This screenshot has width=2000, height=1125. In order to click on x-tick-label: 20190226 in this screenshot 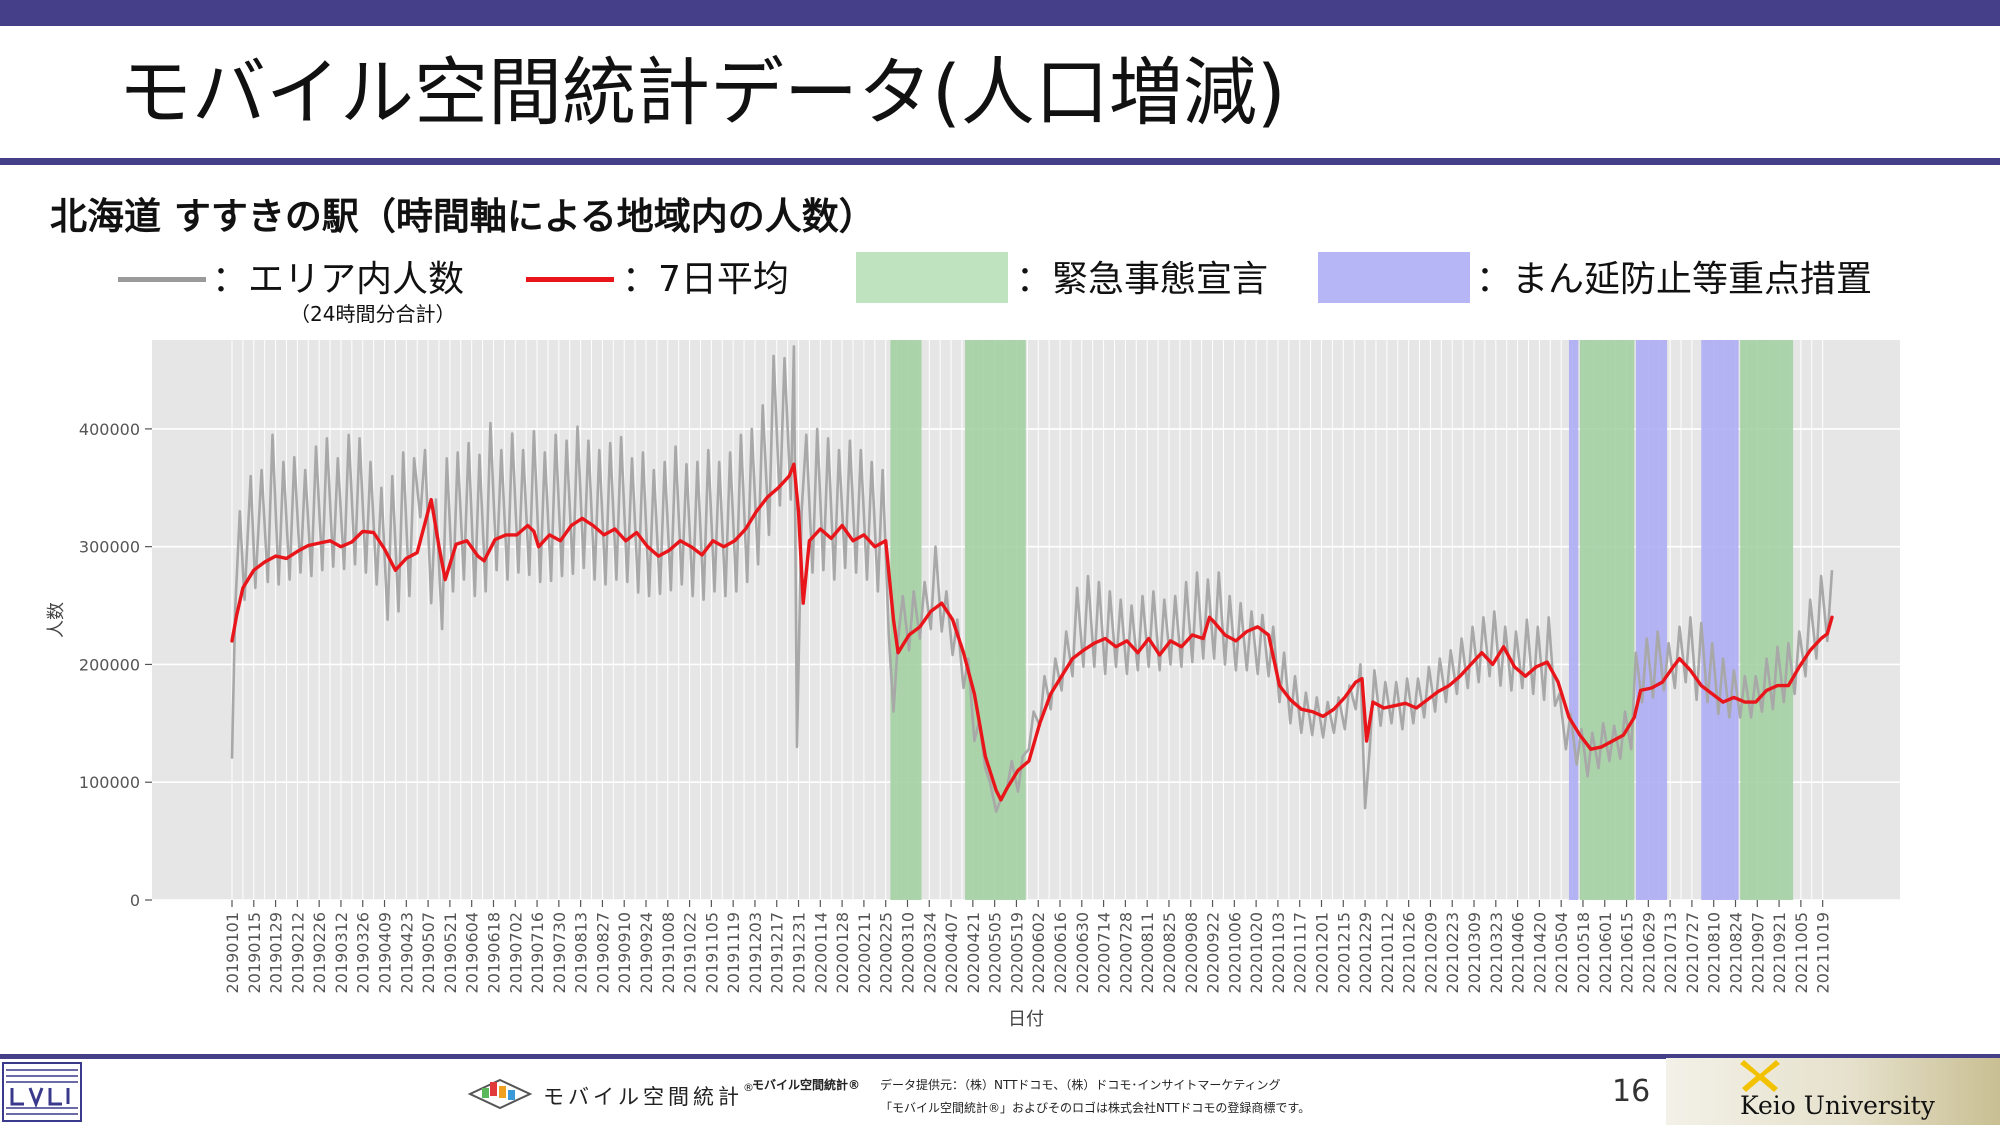, I will do `click(319, 952)`.